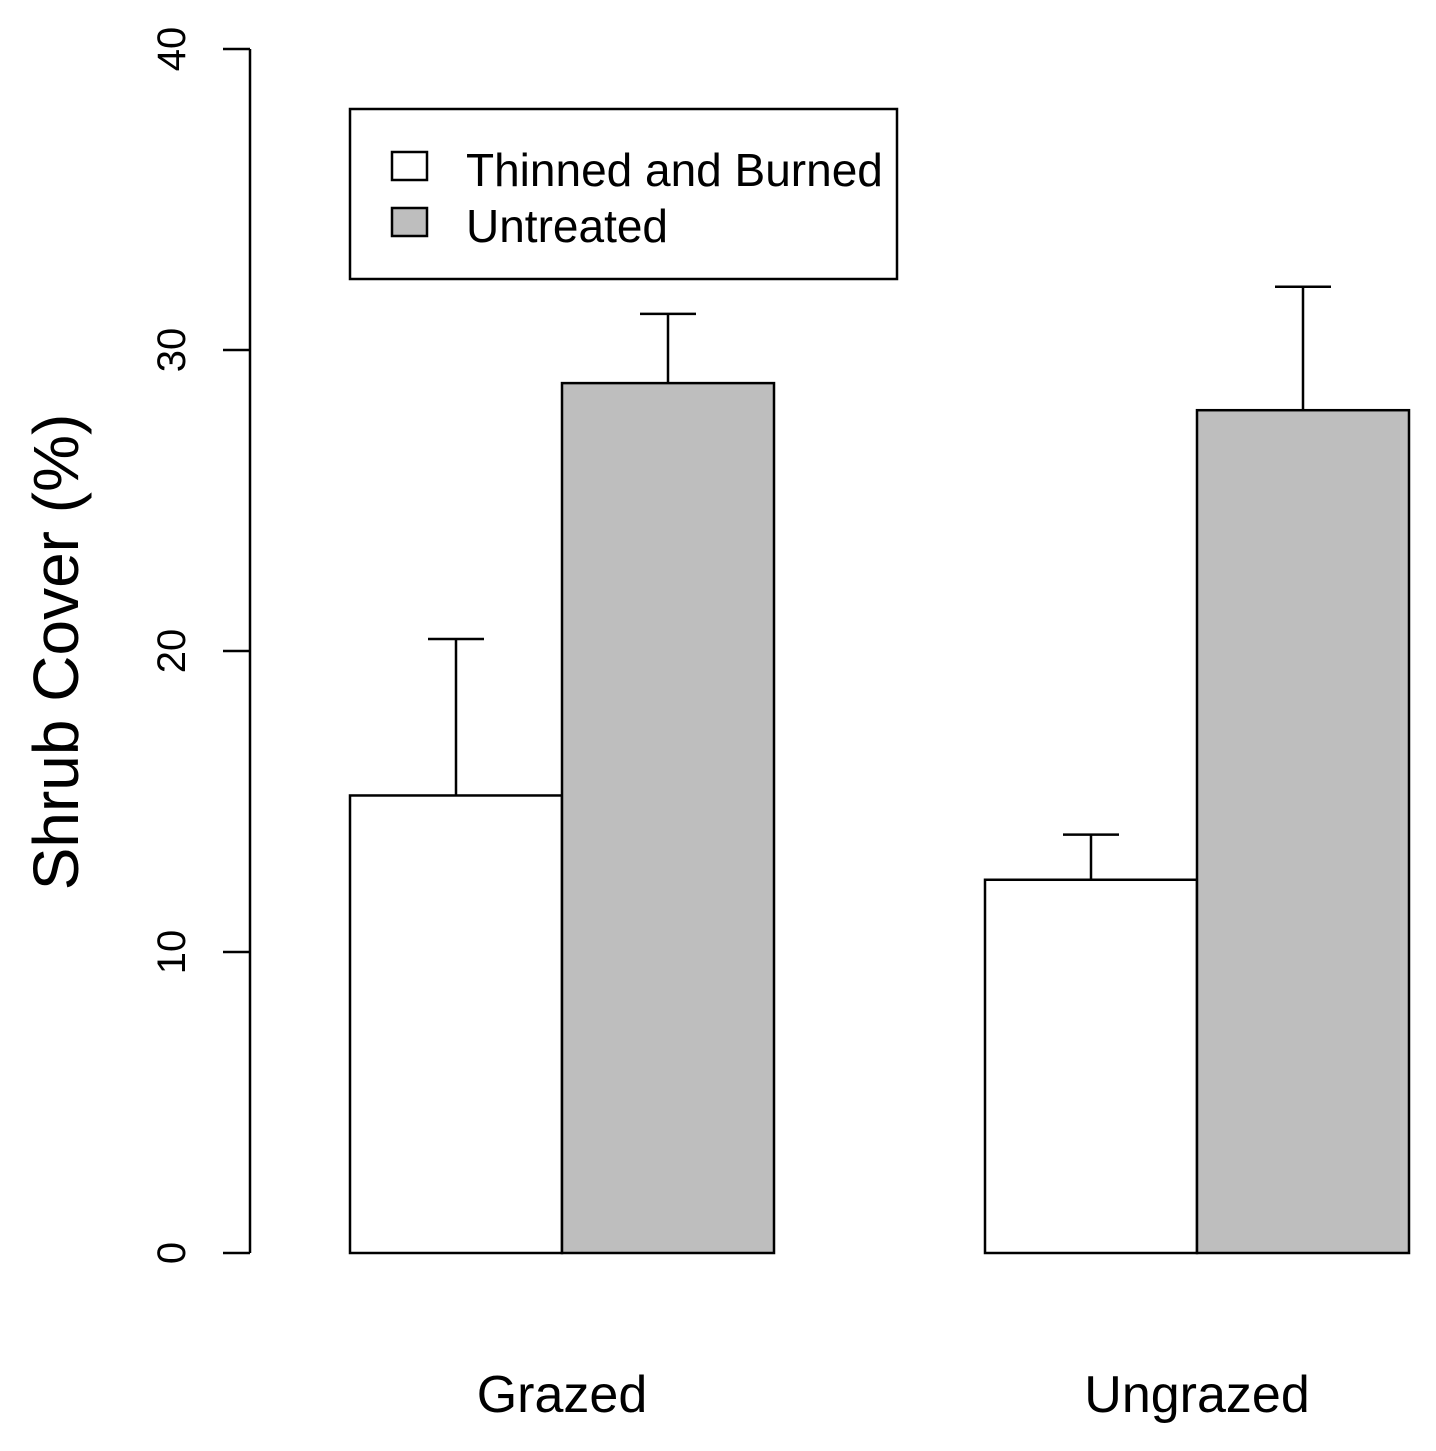 The width and height of the screenshot is (1436, 1451). I want to click on legend: Thinned and Burned Untreated, so click(623, 194).